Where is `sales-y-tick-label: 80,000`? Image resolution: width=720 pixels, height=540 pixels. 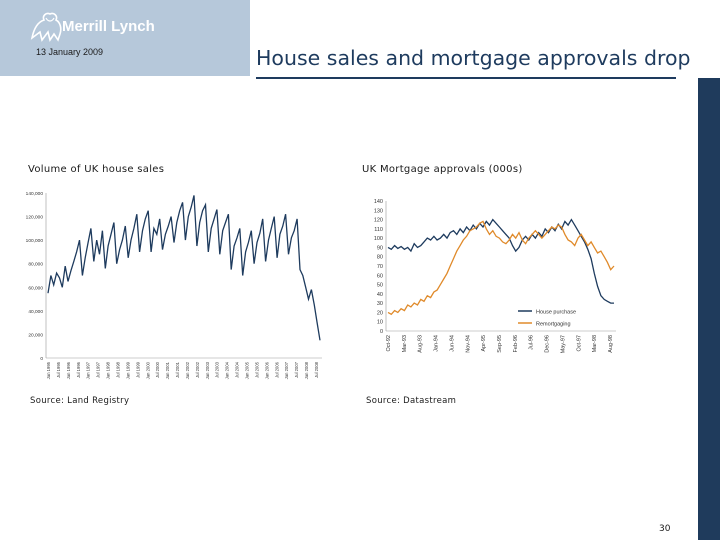
sales-y-tick-label: 80,000 is located at coordinates (35, 265).